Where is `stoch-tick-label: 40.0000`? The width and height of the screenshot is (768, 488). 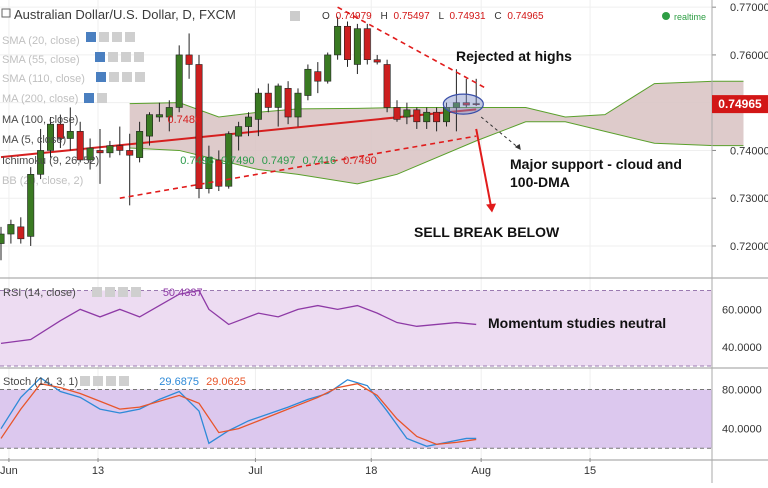 stoch-tick-label: 40.0000 is located at coordinates (742, 430).